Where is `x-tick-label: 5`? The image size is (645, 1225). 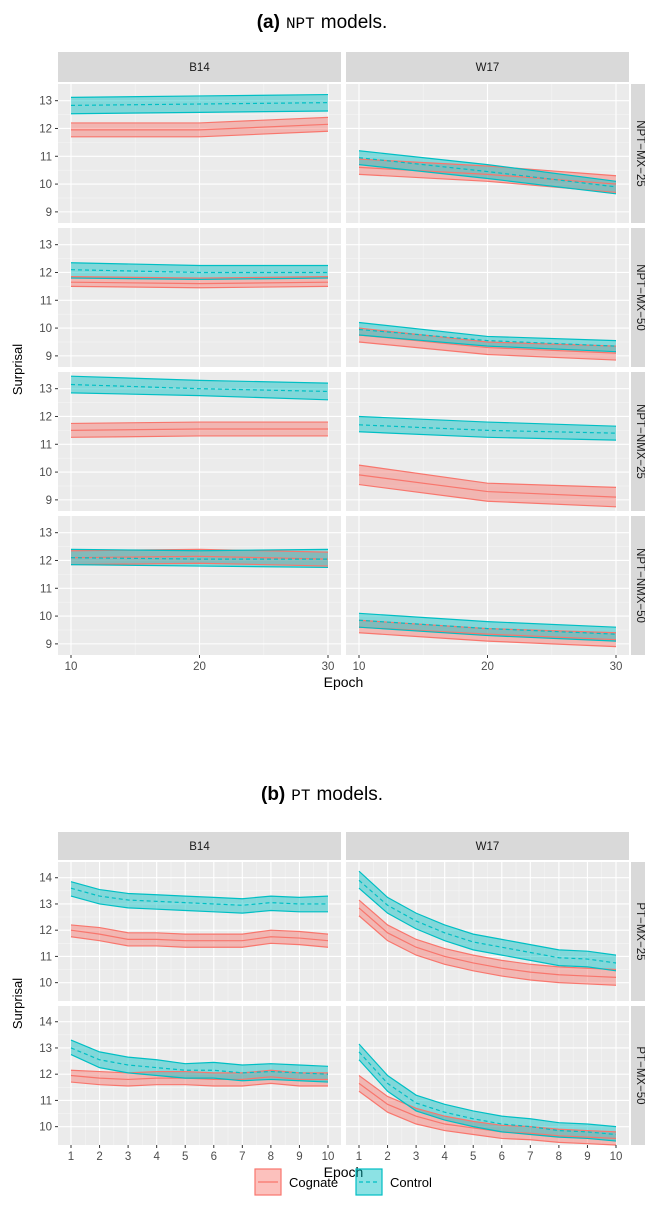
x-tick-label: 5 is located at coordinates (185, 1157).